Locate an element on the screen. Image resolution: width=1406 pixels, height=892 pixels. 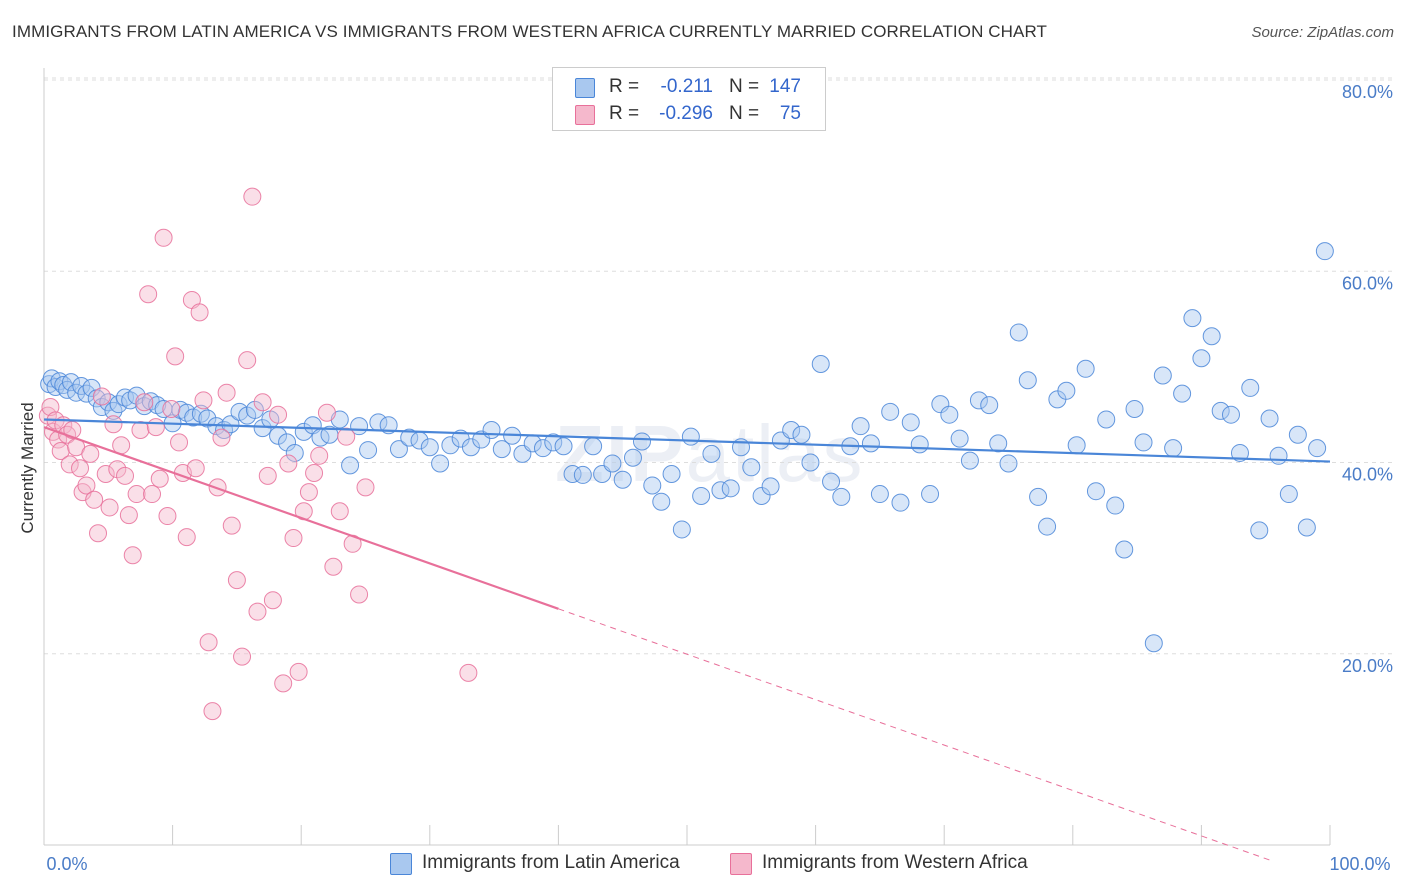
legend-r-value: -0.211 is located at coordinates (686, 86).